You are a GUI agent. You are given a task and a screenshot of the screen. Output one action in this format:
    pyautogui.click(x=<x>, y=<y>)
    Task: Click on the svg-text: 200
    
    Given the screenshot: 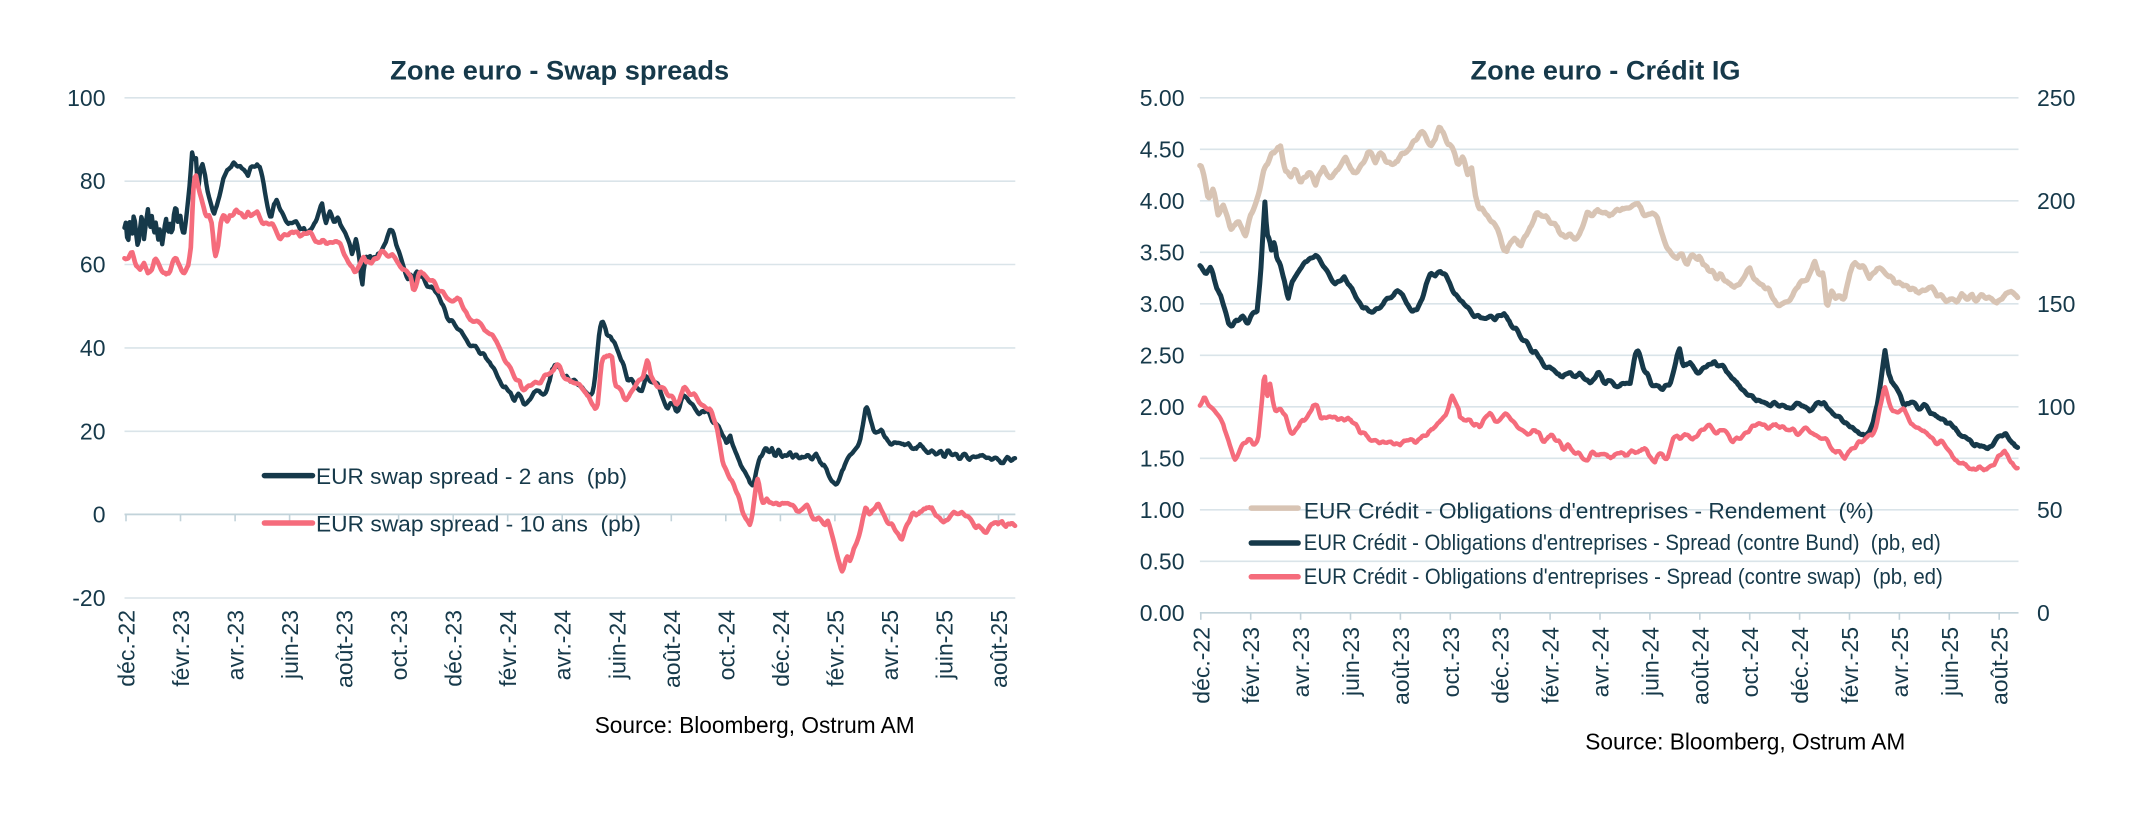 What is the action you would take?
    pyautogui.click(x=2056, y=201)
    